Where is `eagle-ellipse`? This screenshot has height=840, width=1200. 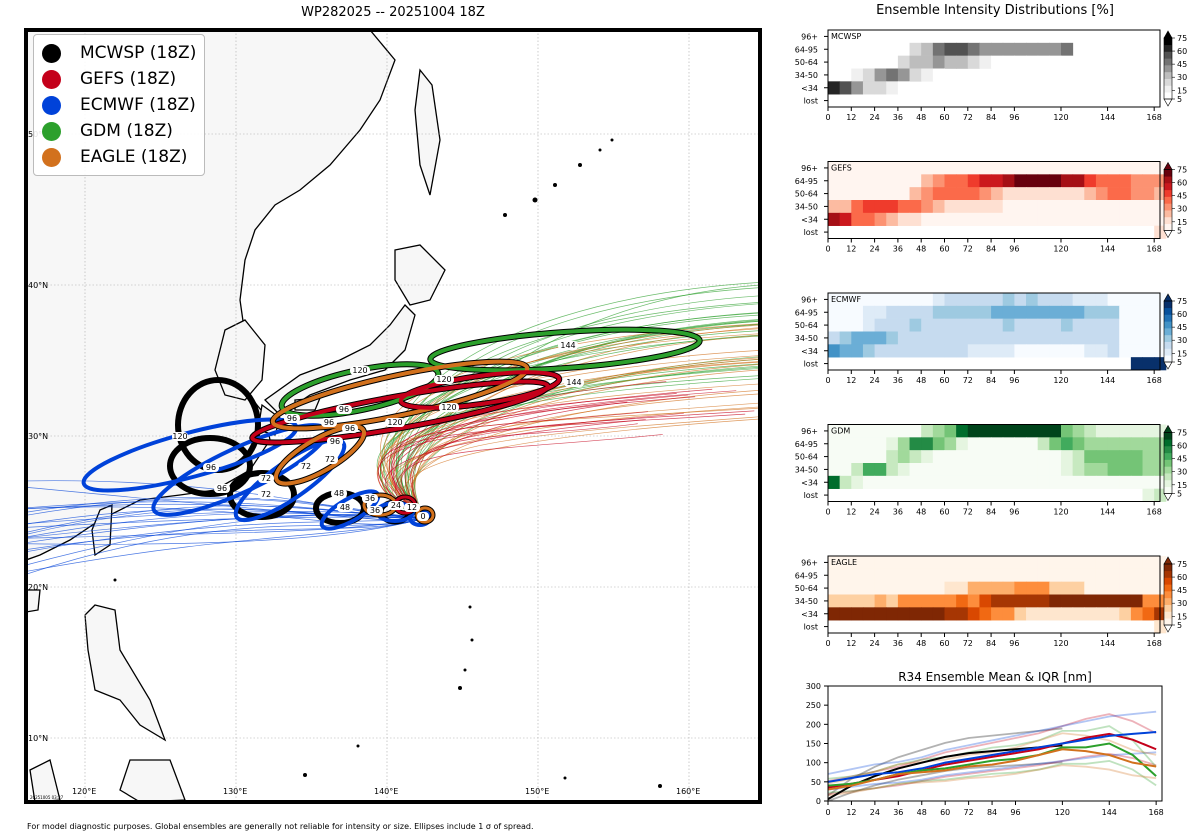 eagle-ellipse is located at coordinates (320, 455).